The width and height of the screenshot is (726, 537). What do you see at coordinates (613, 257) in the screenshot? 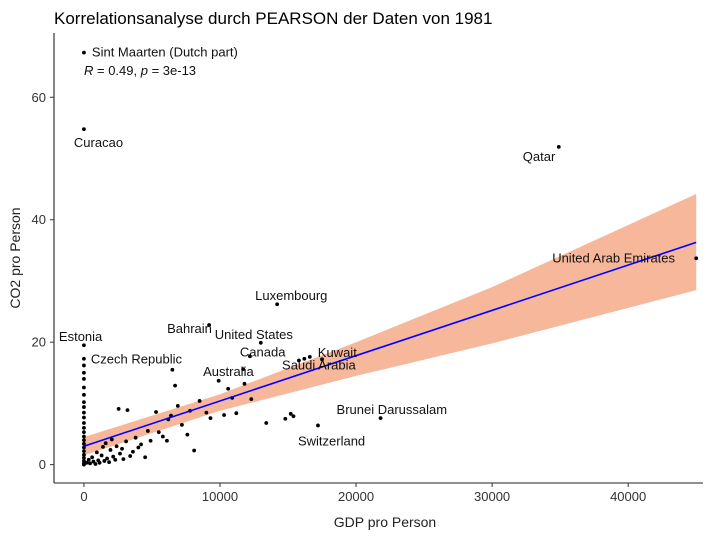
I see `point-label: United Arab Emirates` at bounding box center [613, 257].